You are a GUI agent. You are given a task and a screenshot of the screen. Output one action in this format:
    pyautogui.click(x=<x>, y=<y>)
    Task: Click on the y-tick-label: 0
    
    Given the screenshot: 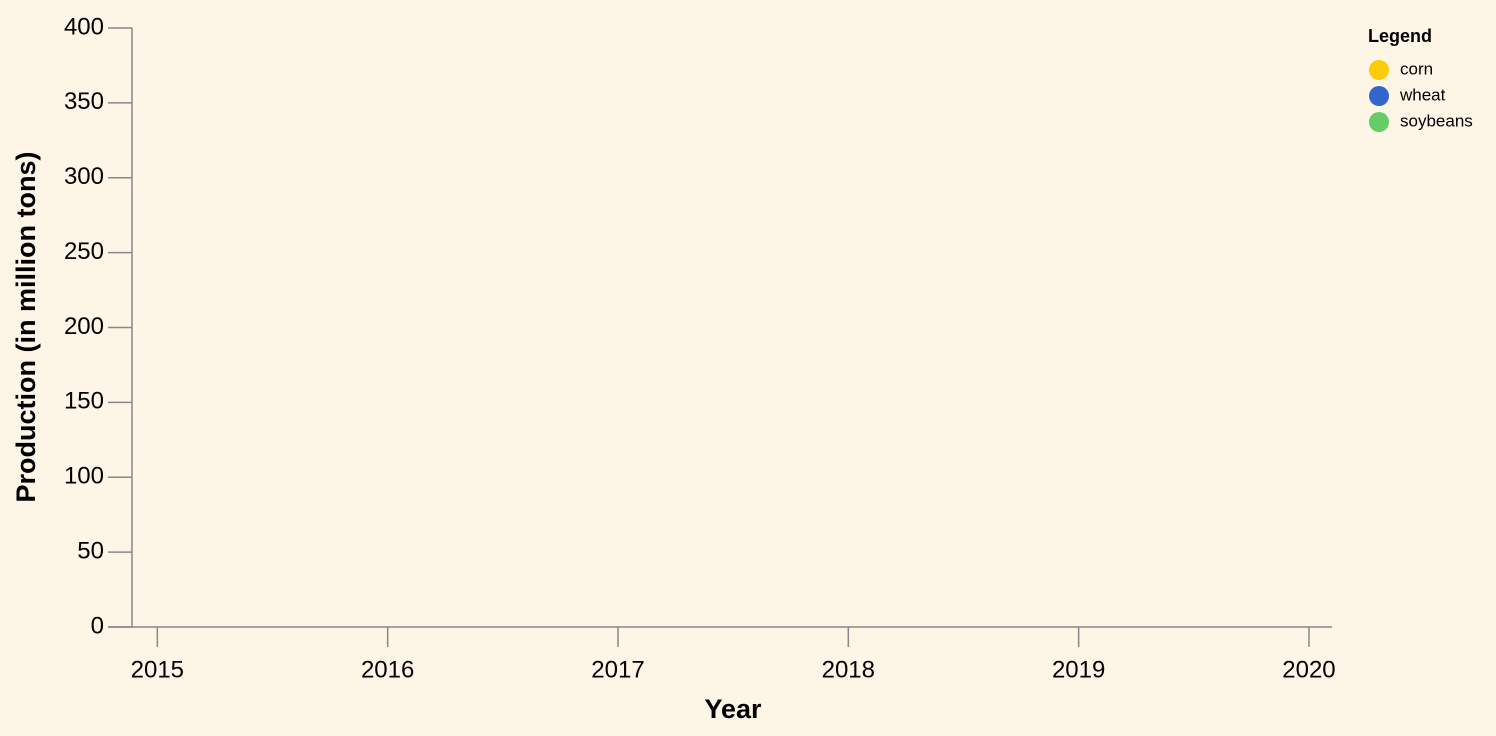 What is the action you would take?
    pyautogui.click(x=97, y=625)
    